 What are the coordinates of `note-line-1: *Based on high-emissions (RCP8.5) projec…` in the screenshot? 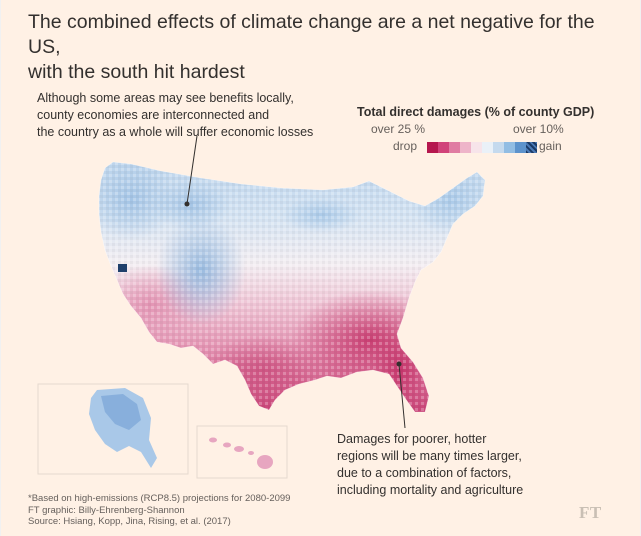 It's located at (159, 498).